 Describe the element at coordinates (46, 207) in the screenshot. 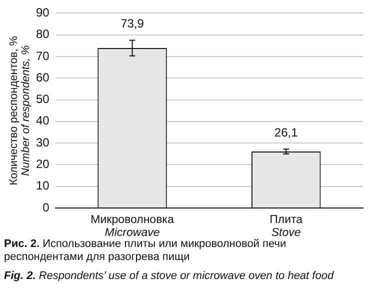

I see `y-tick-label: 0` at that location.